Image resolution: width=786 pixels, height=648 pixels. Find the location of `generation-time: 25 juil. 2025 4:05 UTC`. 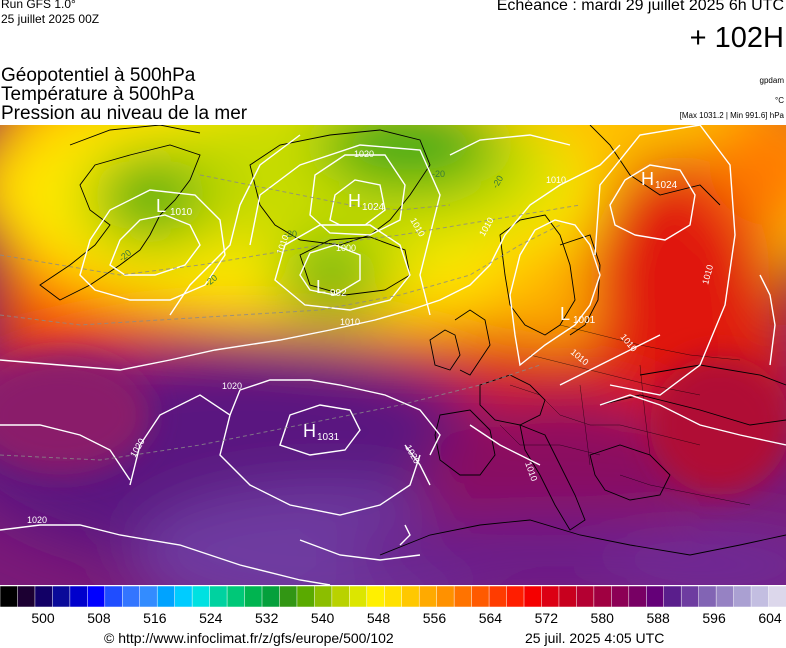

generation-time: 25 juil. 2025 4:05 UTC is located at coordinates (595, 638).